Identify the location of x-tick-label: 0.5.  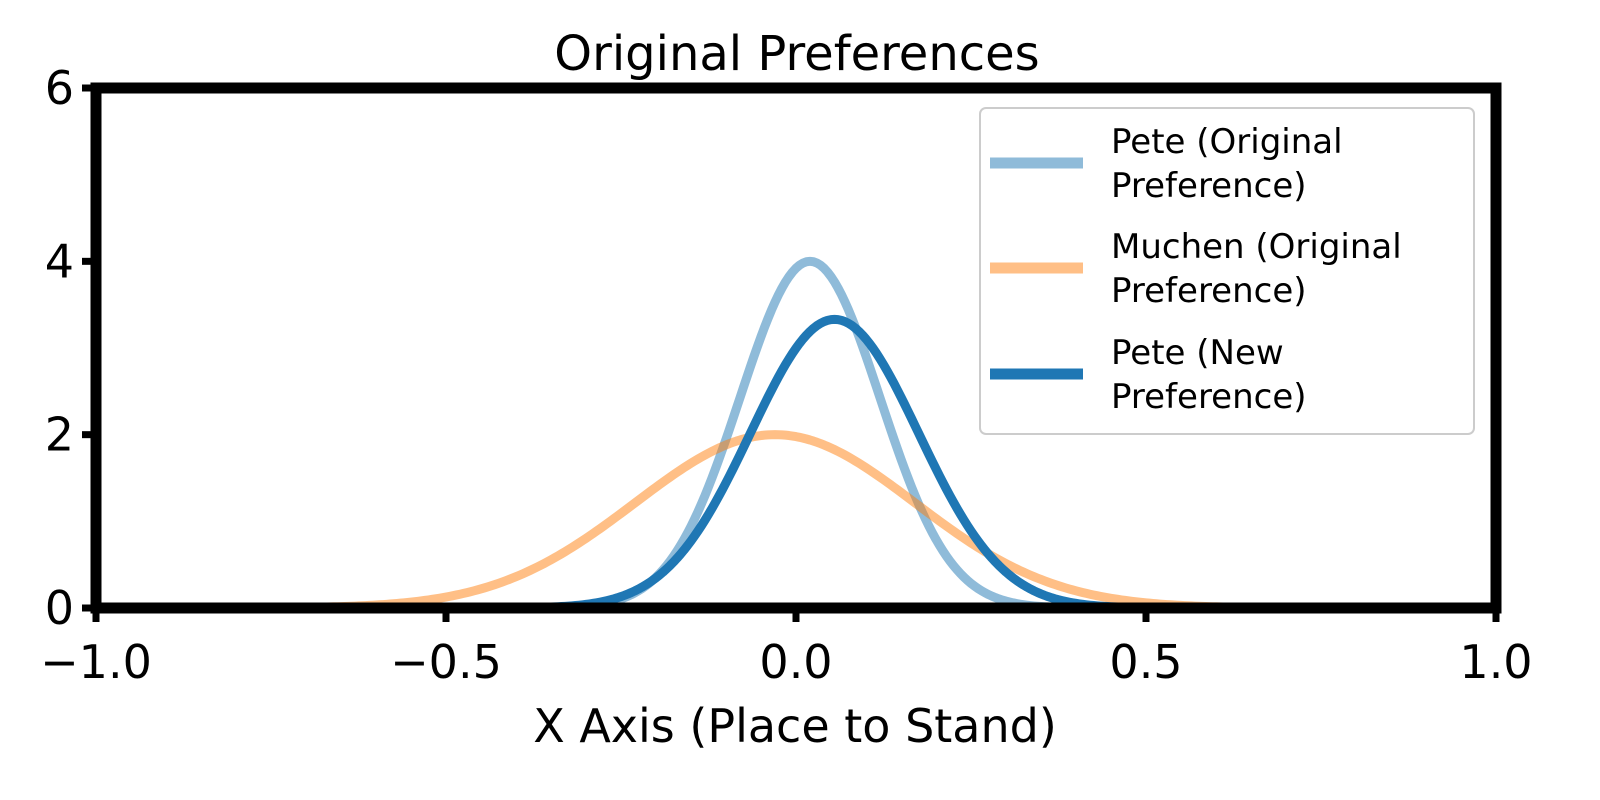
(1145, 662).